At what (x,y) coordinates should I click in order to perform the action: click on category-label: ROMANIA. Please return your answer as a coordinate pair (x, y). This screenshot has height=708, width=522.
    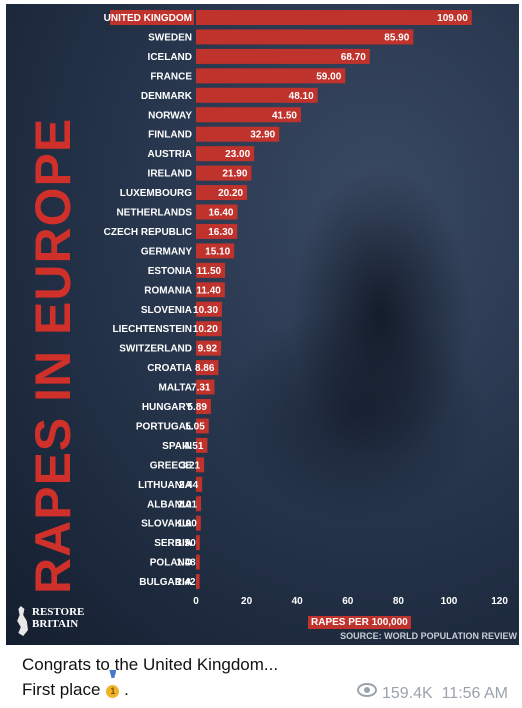
    Looking at the image, I should click on (168, 290).